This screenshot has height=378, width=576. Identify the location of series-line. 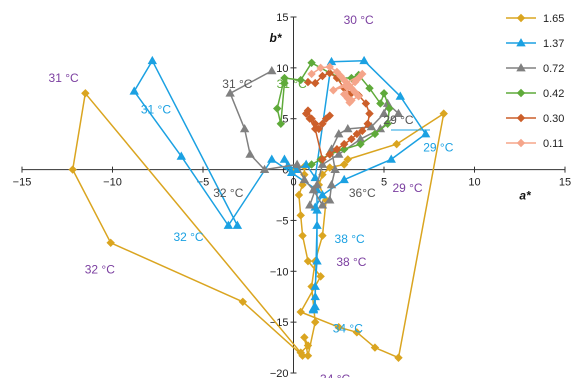
(338, 116).